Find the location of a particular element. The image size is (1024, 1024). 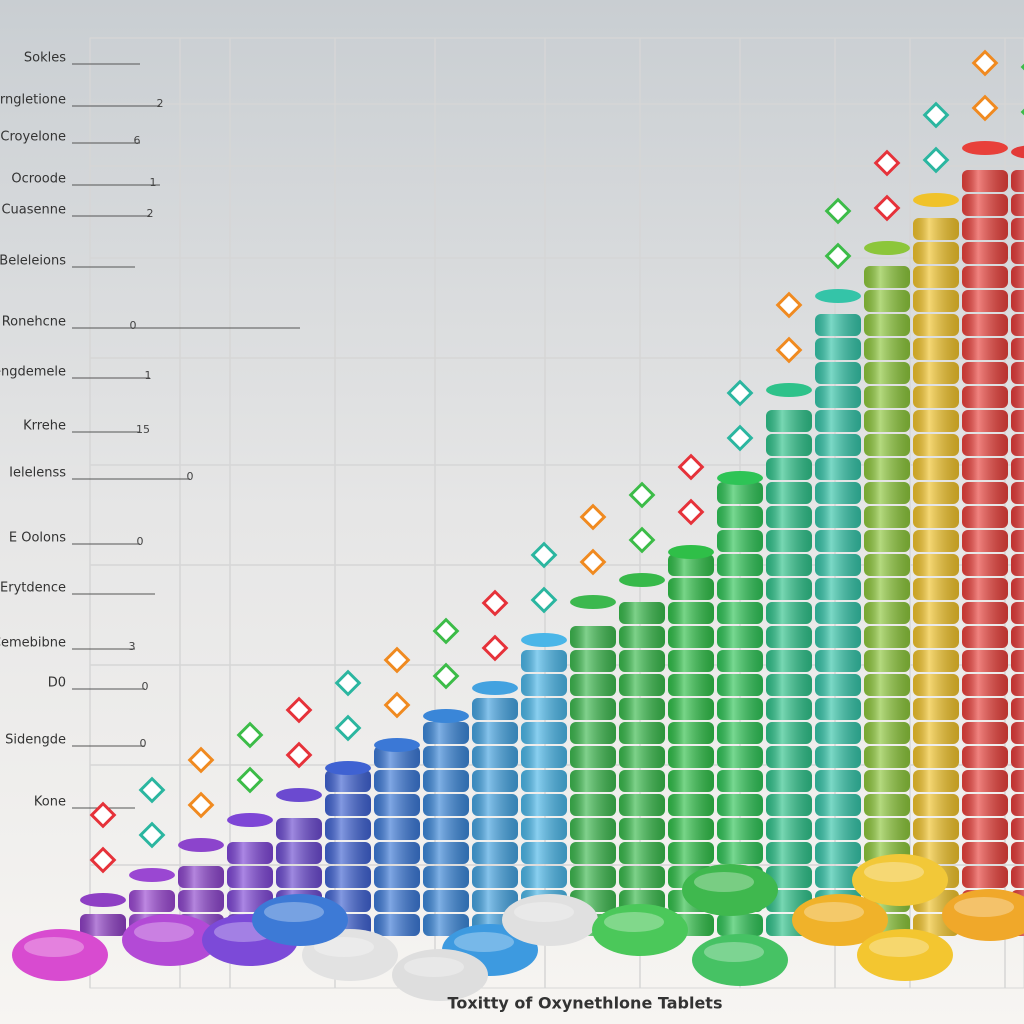

row-note: 3 is located at coordinates (132, 646).